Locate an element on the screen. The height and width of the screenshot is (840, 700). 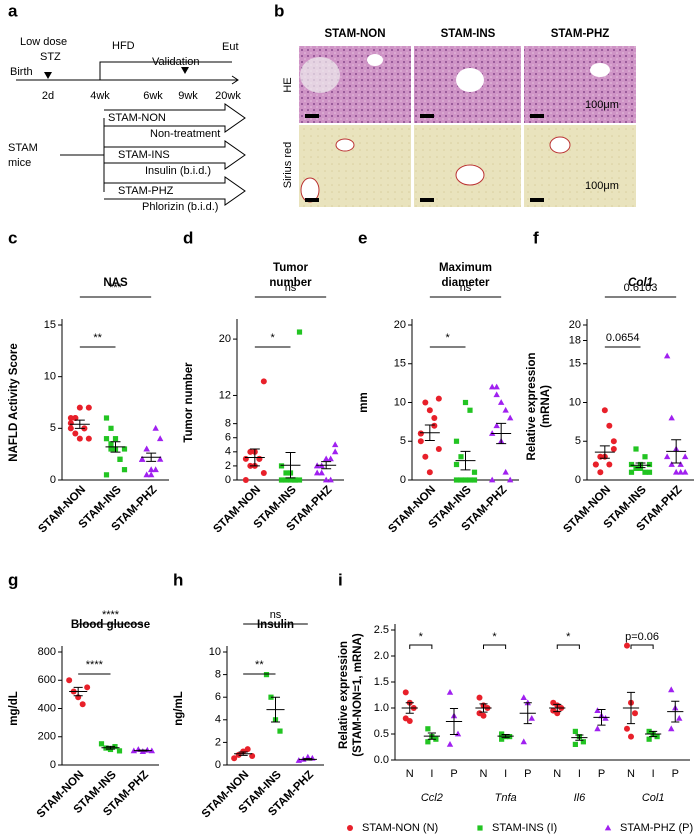
x-tick-label: I is located at coordinates (431, 774).